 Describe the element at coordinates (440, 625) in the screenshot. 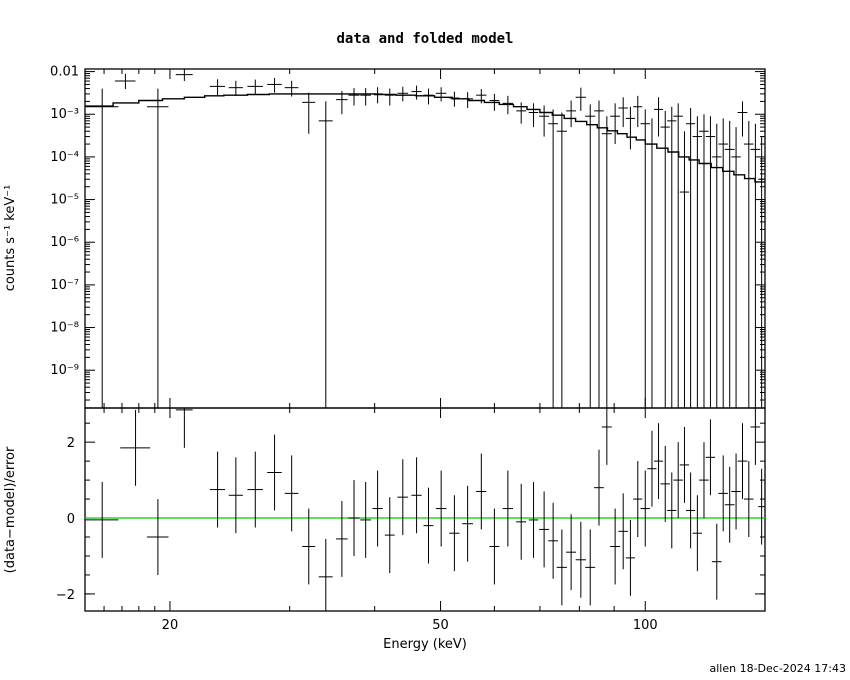

I see `x-tick-label: 50` at that location.